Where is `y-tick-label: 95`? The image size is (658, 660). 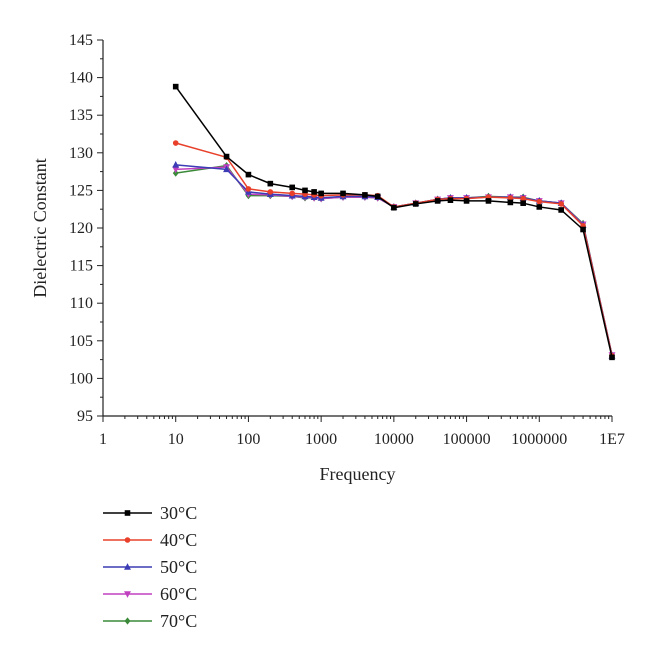
y-tick-label: 95 is located at coordinates (85, 416).